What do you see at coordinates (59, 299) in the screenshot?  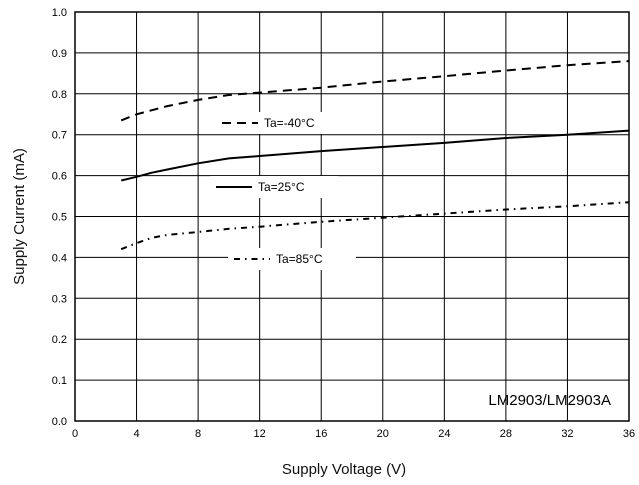 I see `y-tick-label: 0.3` at bounding box center [59, 299].